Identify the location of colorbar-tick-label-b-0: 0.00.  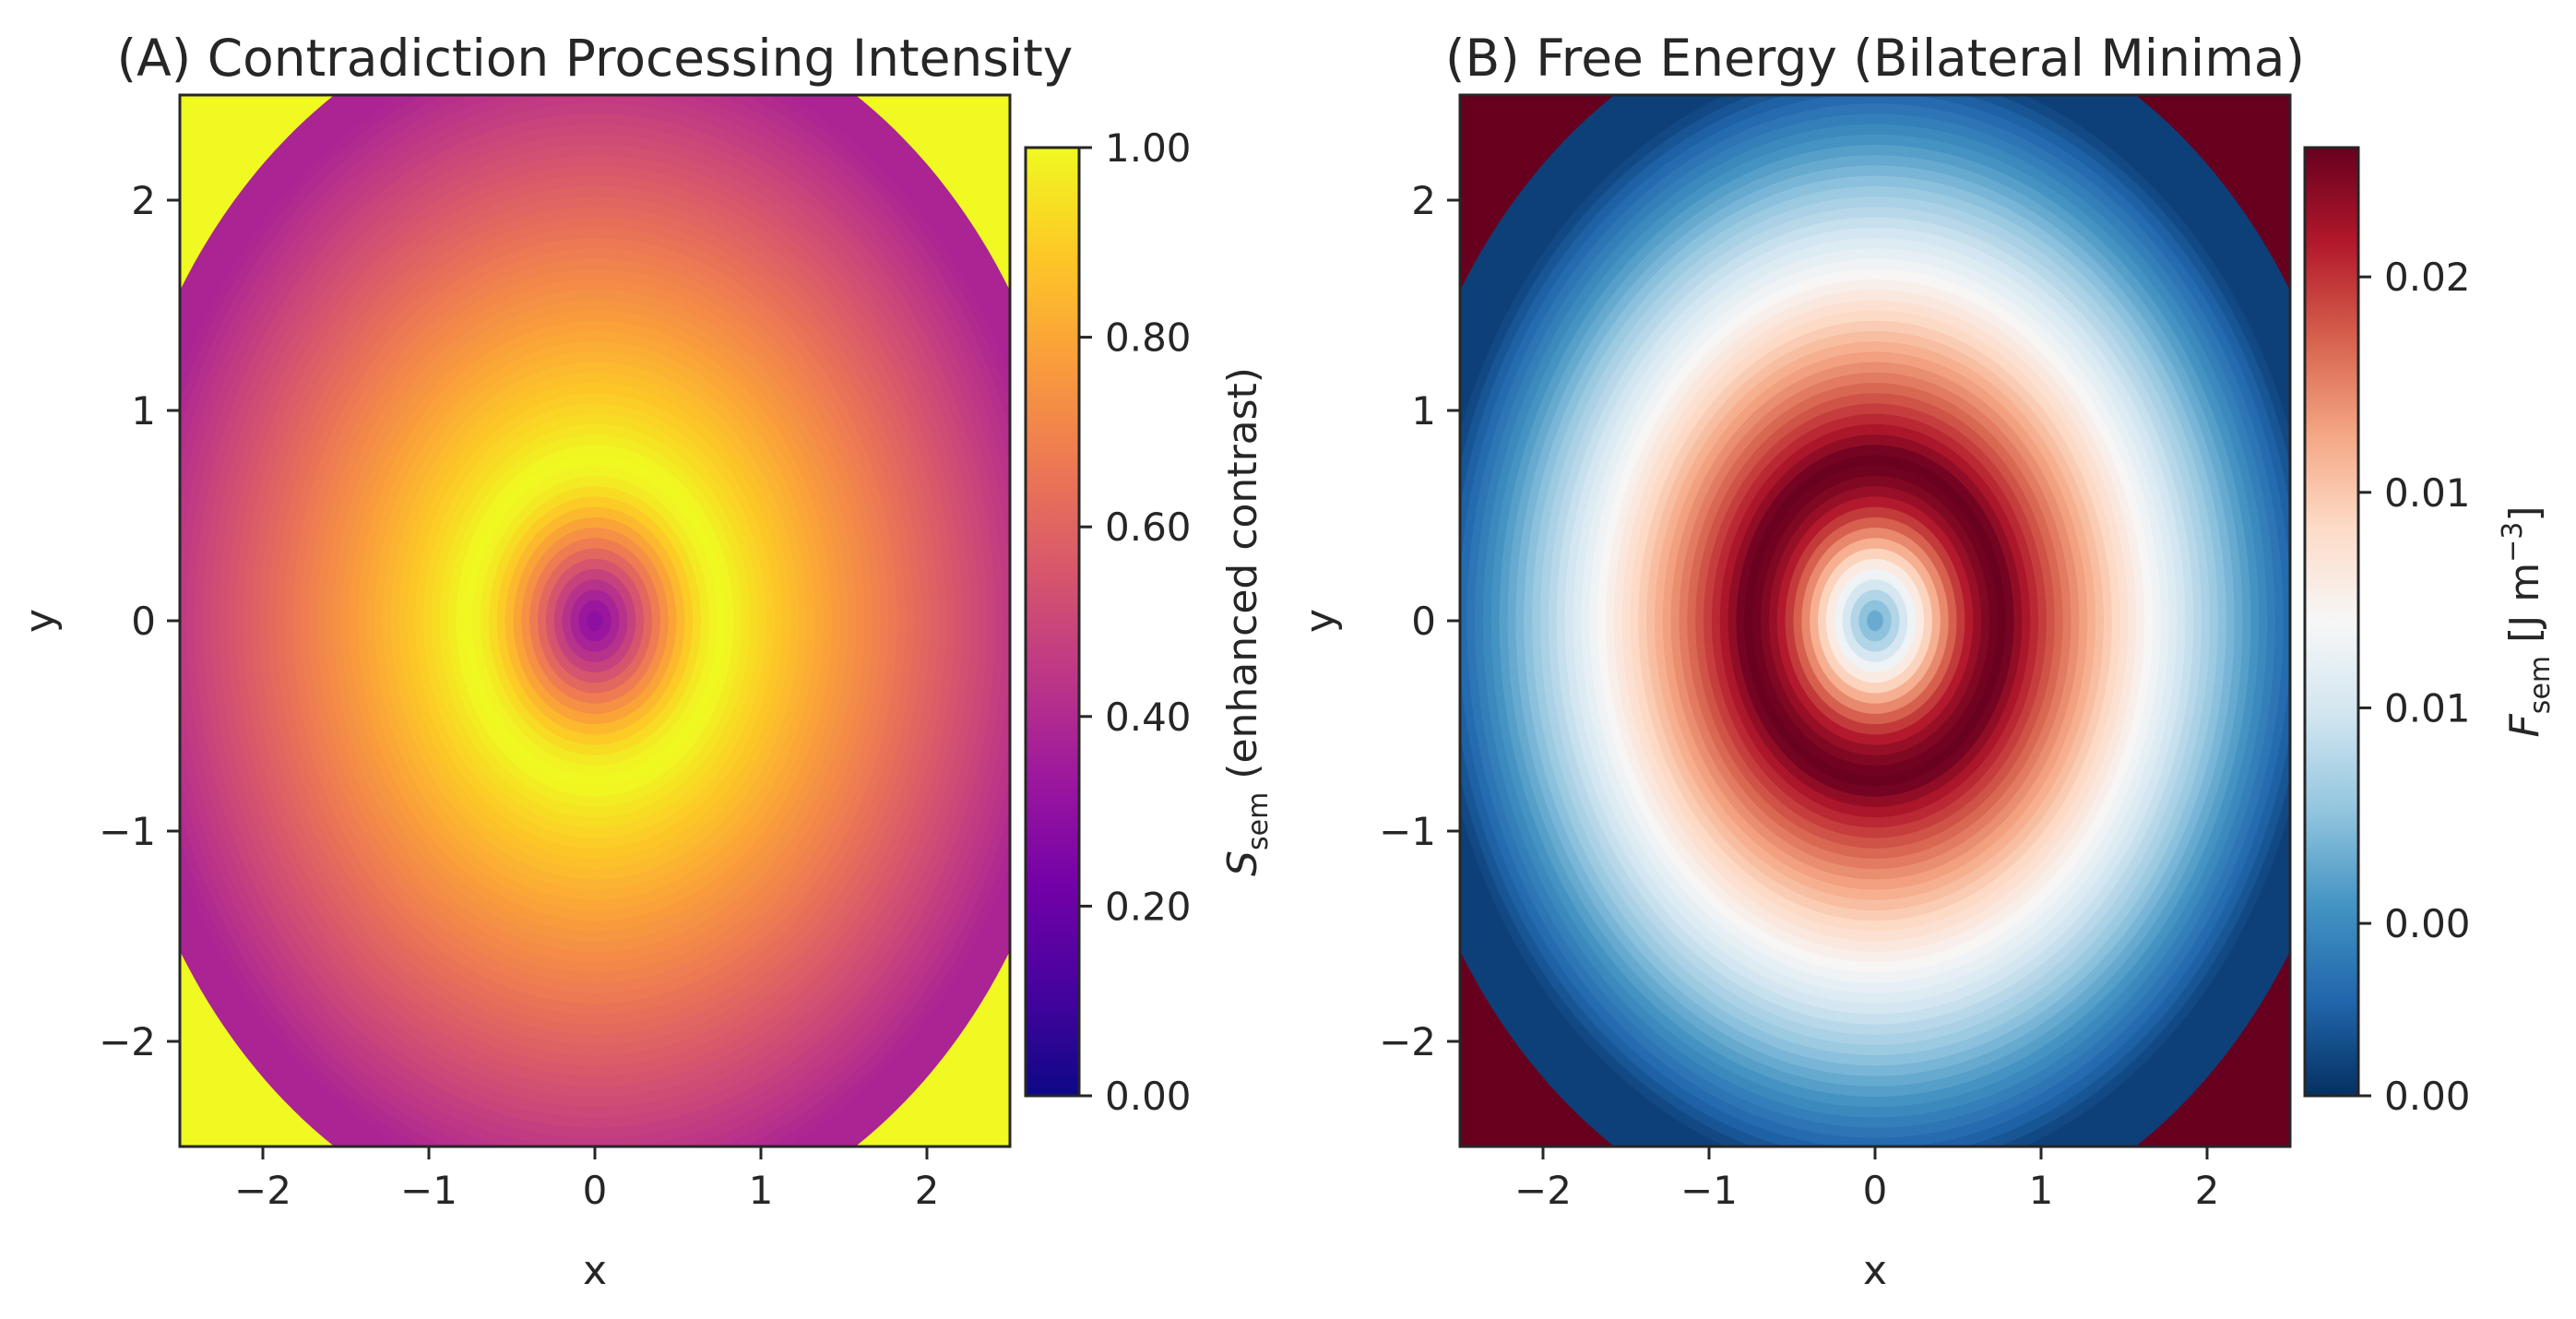
(2427, 1097).